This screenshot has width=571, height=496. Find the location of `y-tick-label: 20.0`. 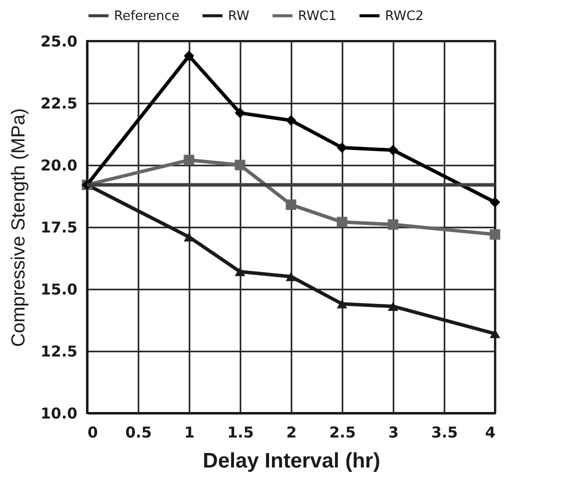

y-tick-label: 20.0 is located at coordinates (59, 165).